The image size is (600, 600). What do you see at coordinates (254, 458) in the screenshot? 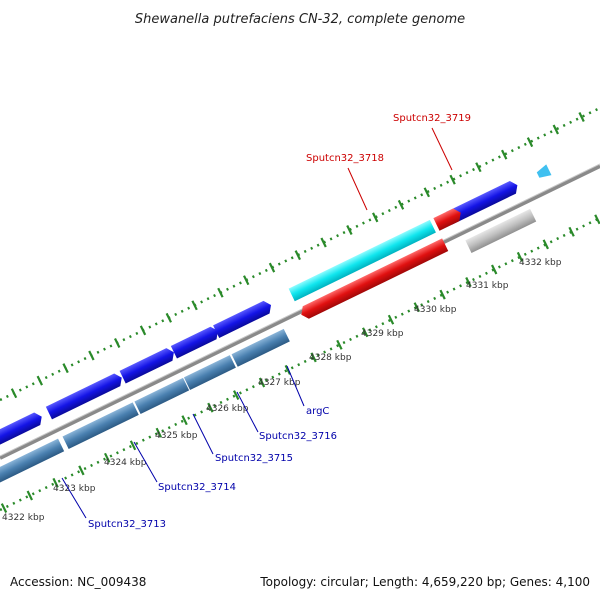
I see `label-sputcn32-3715: Sputcn32_3715` at bounding box center [254, 458].